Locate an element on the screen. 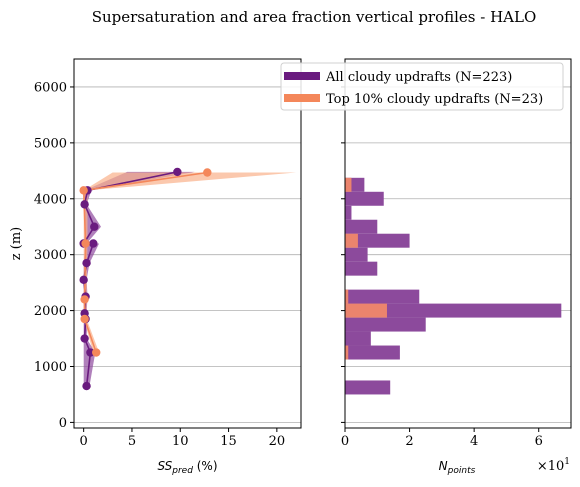 The height and width of the screenshot is (487, 580). left-x-axis-label-main: SS is located at coordinates (164, 466).